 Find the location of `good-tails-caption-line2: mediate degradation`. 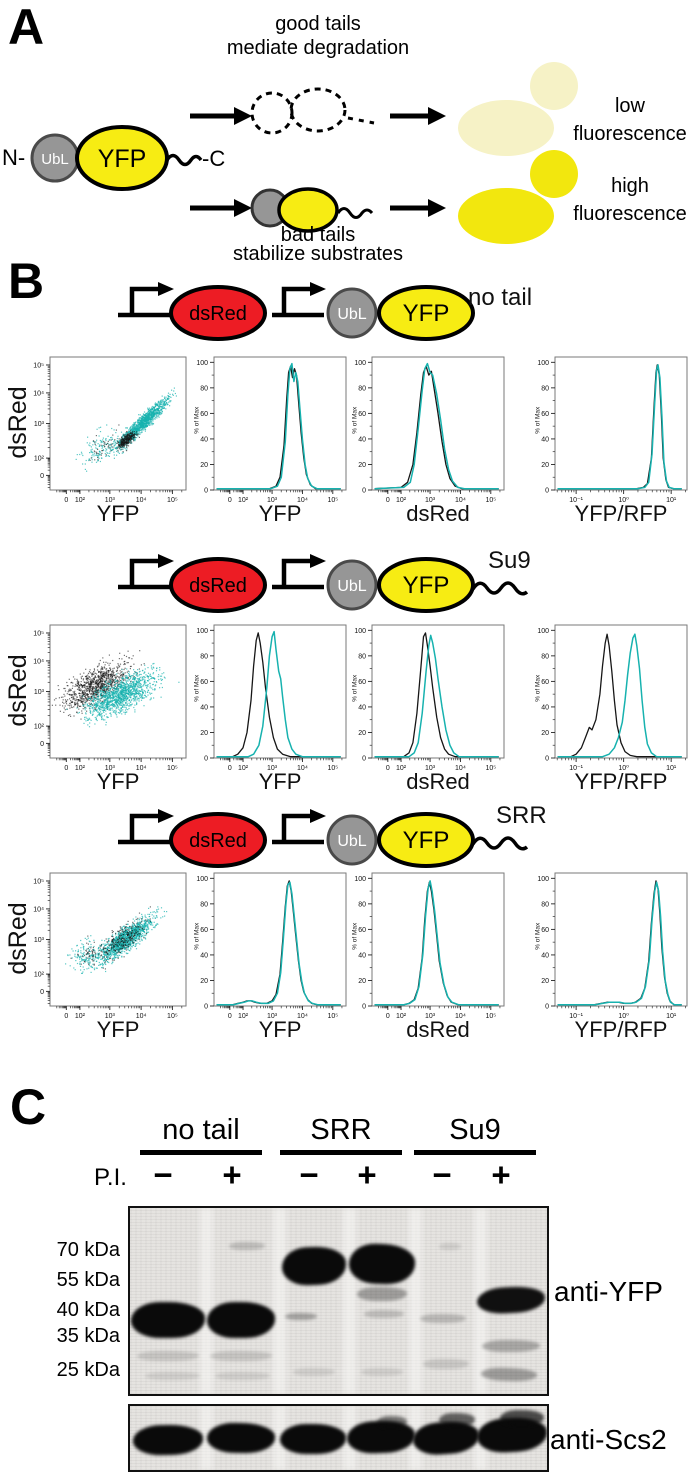

good-tails-caption-line2: mediate degradation is located at coordinates (318, 48).